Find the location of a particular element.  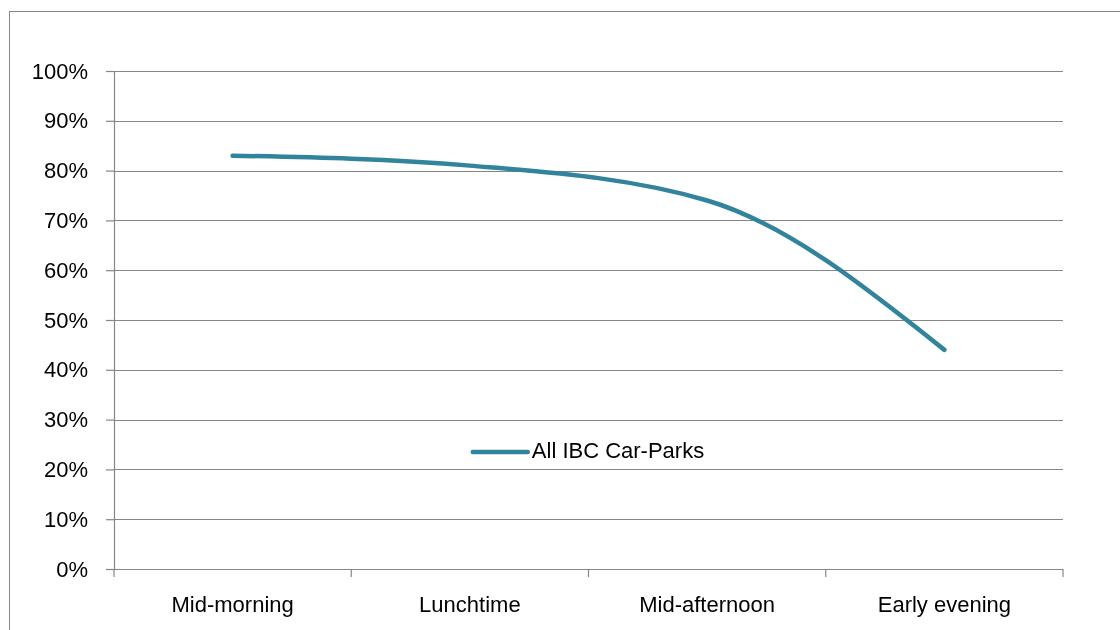

y-tick-label: 10% is located at coordinates (65, 519).